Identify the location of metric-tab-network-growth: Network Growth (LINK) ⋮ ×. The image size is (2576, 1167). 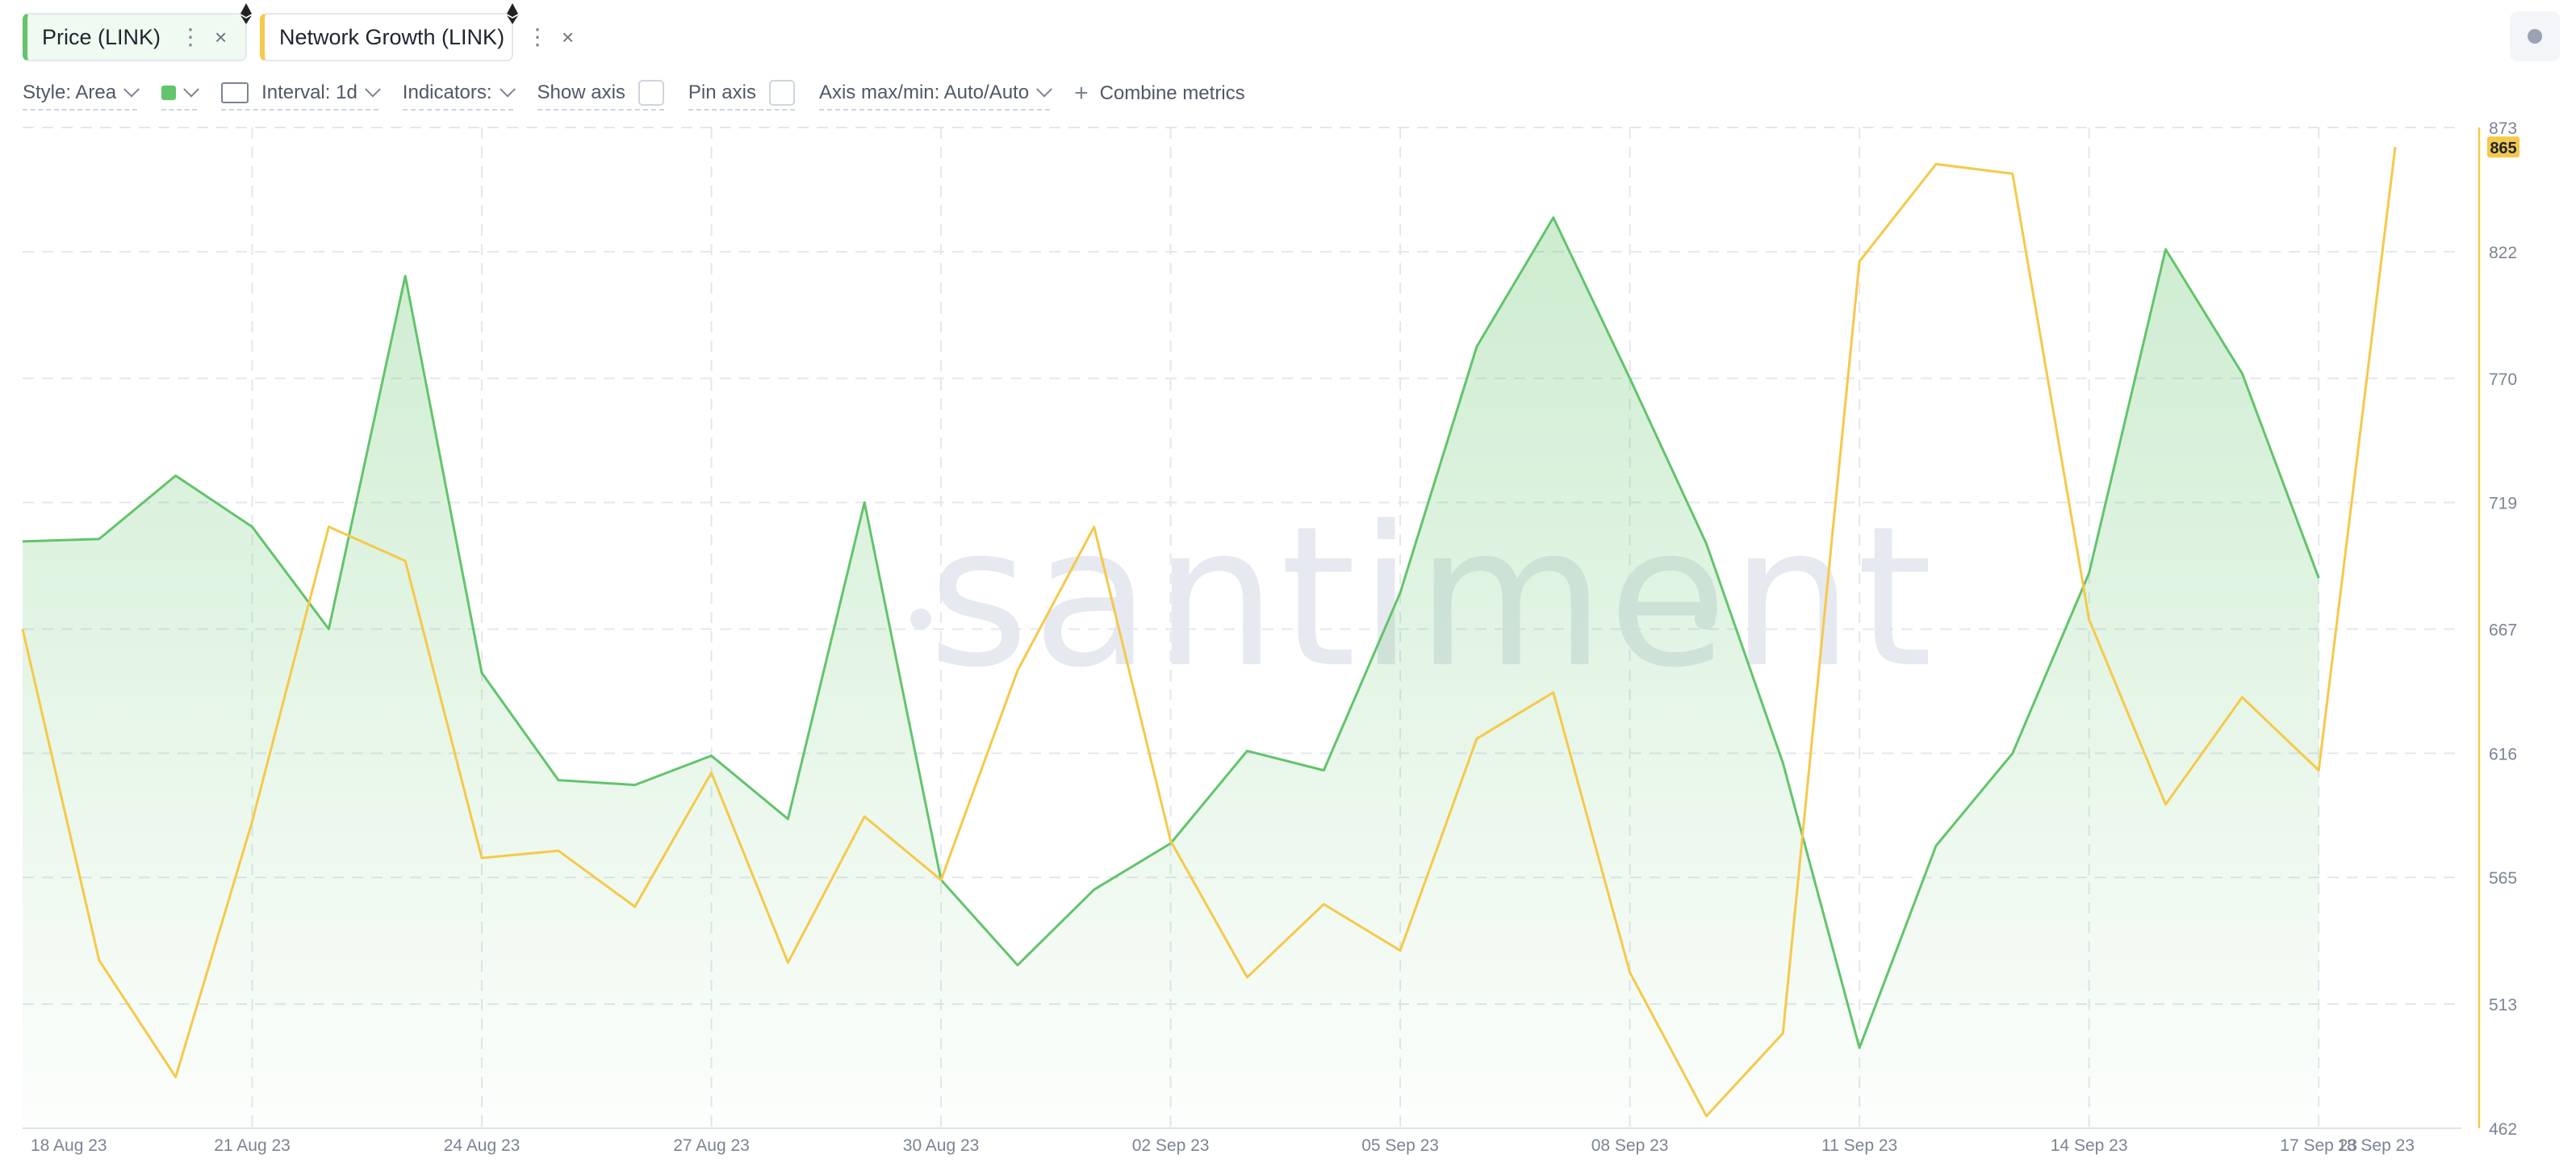
(417, 32).